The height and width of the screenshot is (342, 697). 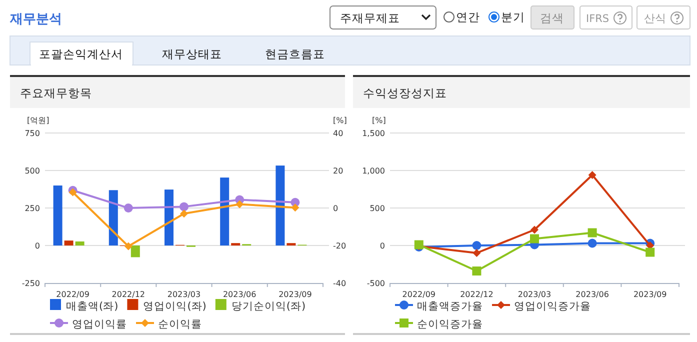 What do you see at coordinates (99, 324) in the screenshot?
I see `legend-label: 영업이익률` at bounding box center [99, 324].